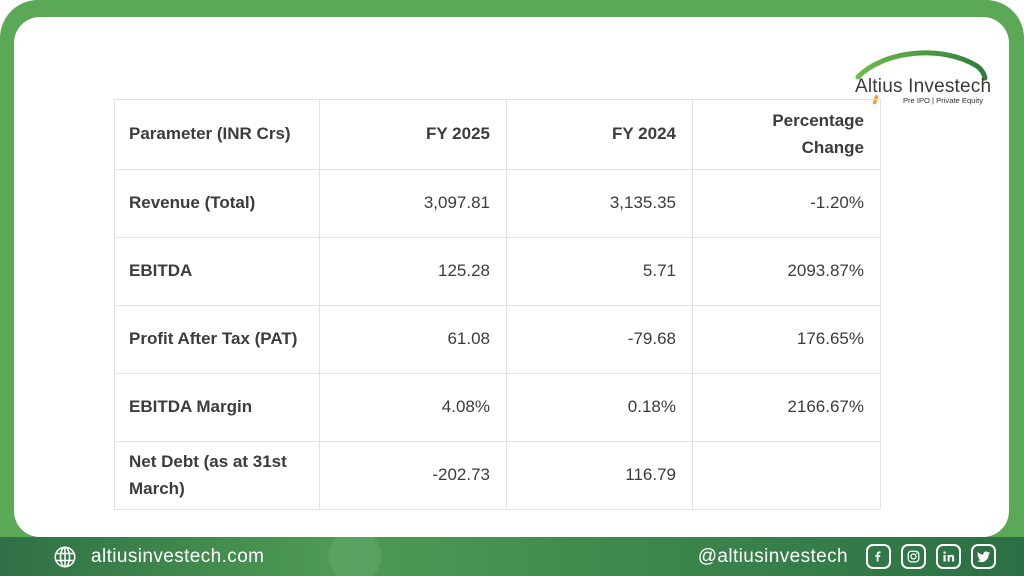  Describe the element at coordinates (913, 556) in the screenshot. I see `instagram-icon` at that location.